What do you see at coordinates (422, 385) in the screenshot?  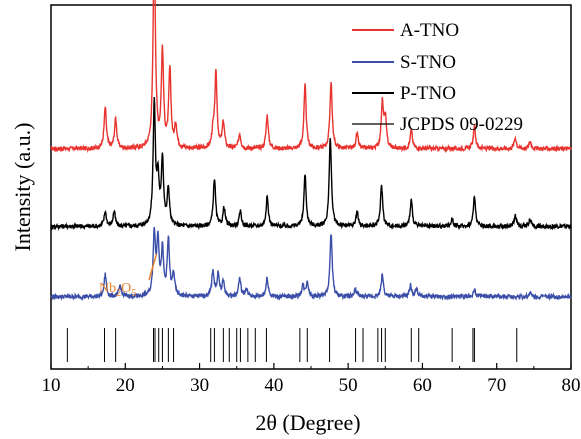 I see `x-tick-label: 60` at bounding box center [422, 385].